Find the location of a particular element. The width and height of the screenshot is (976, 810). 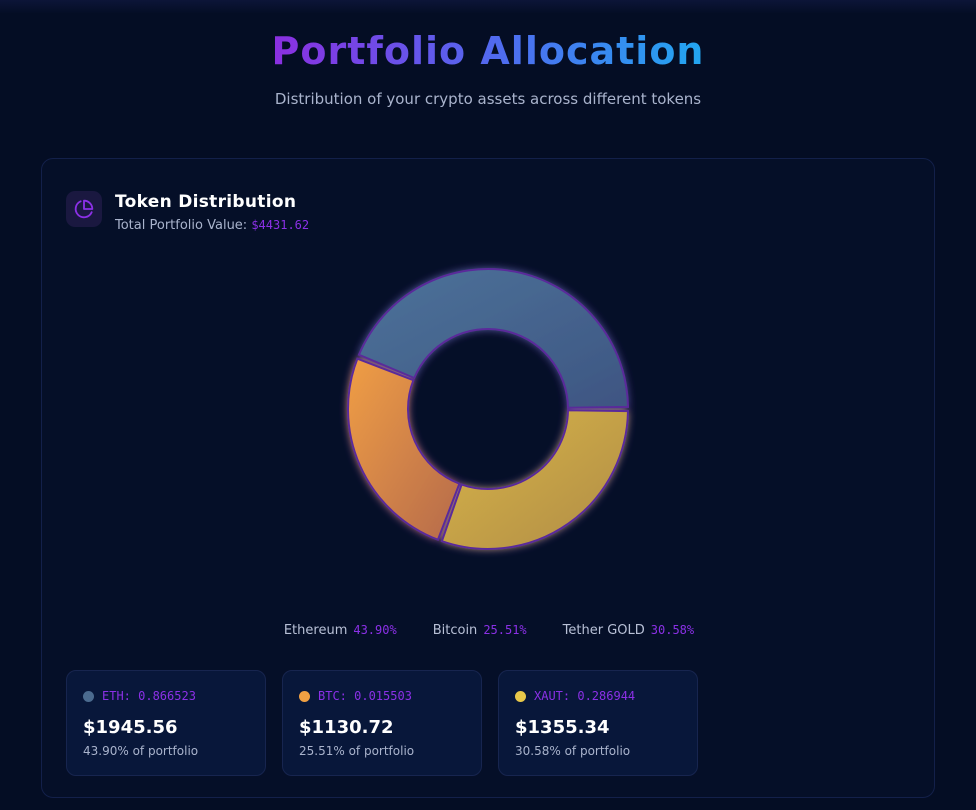

legend-percent: 30.58% is located at coordinates (672, 630).